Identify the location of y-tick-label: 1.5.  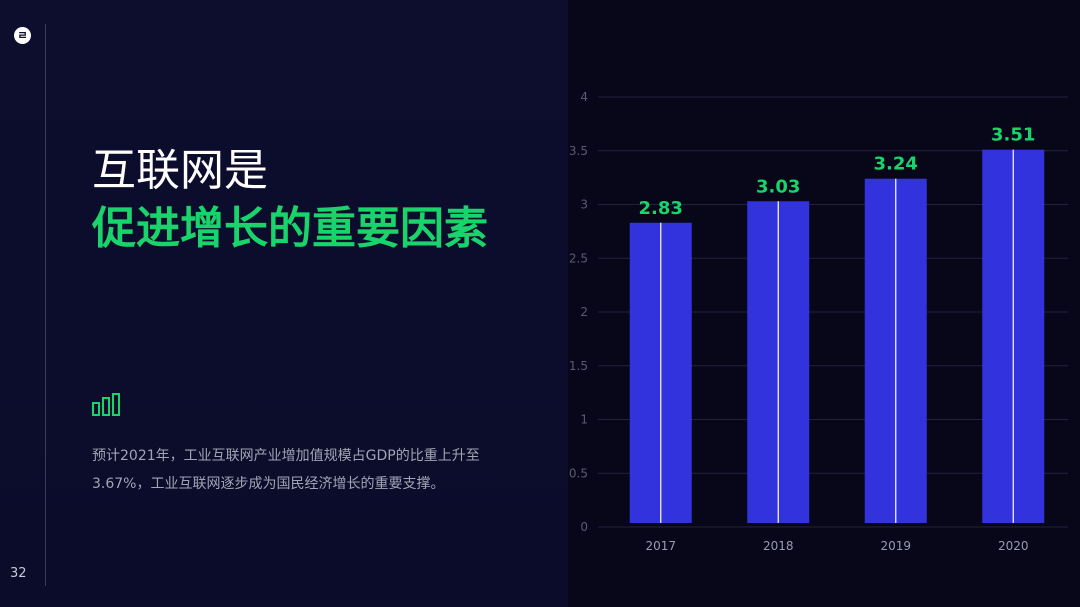
(578, 366).